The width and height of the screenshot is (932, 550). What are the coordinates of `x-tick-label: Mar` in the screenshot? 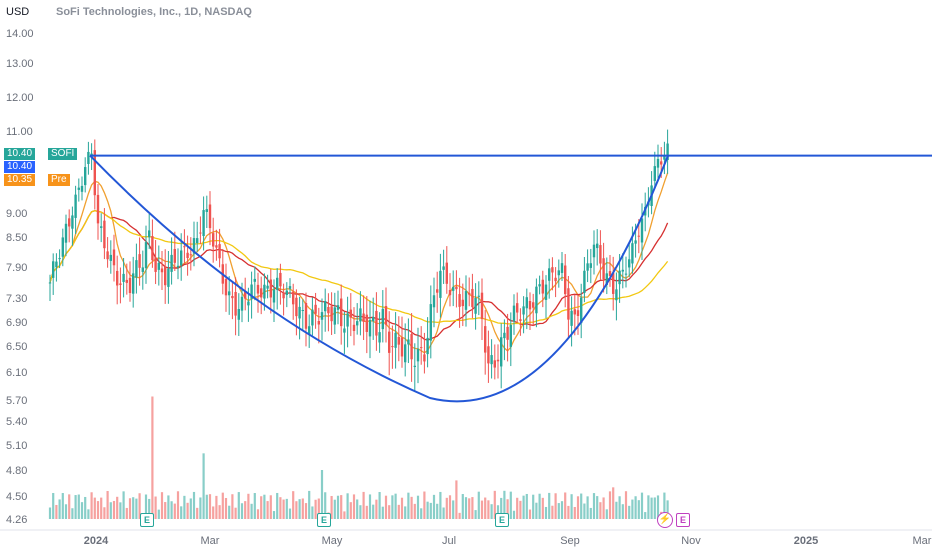 It's located at (922, 541).